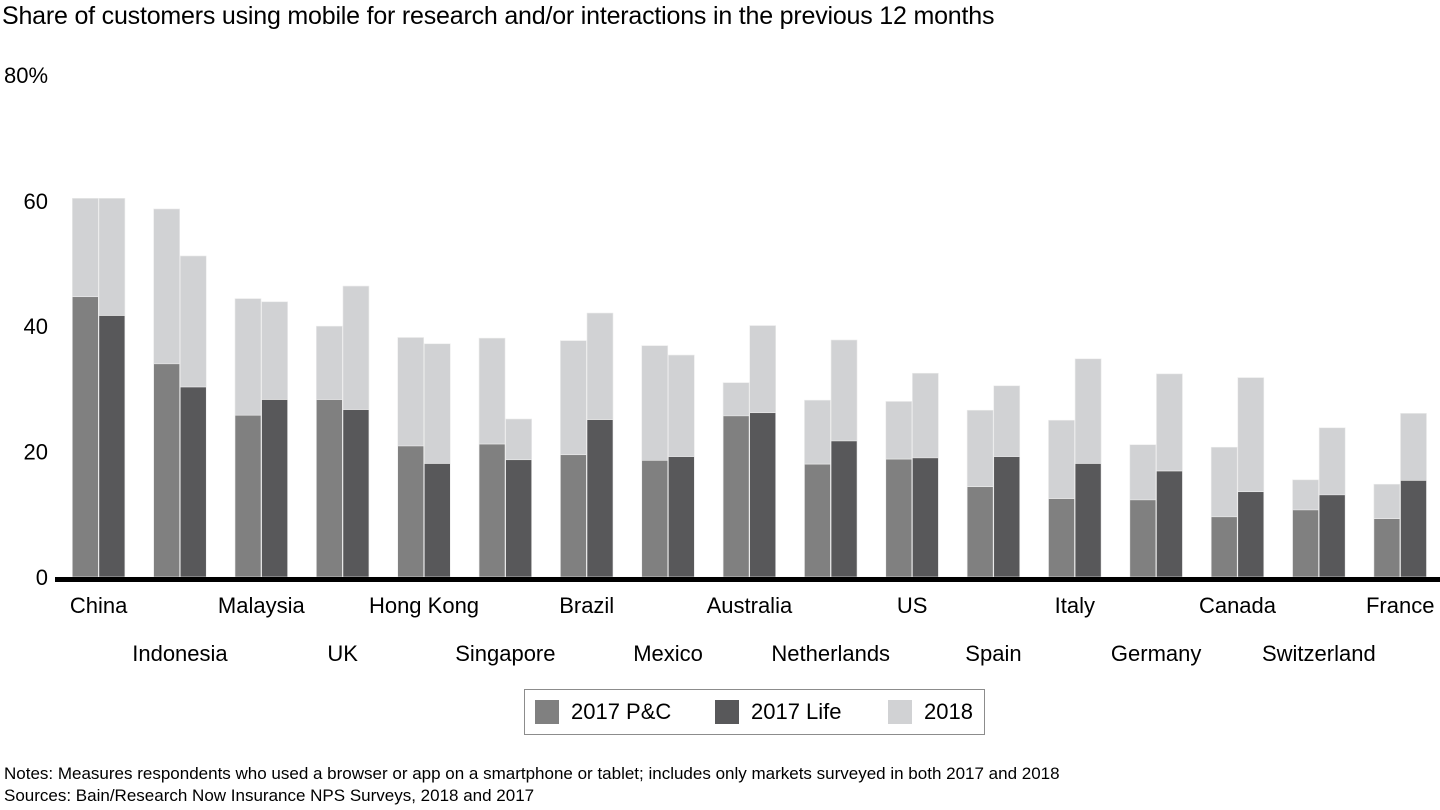 This screenshot has width=1440, height=810. Describe the element at coordinates (844, 509) in the screenshot. I see `bar-2017-life-netherlands` at that location.